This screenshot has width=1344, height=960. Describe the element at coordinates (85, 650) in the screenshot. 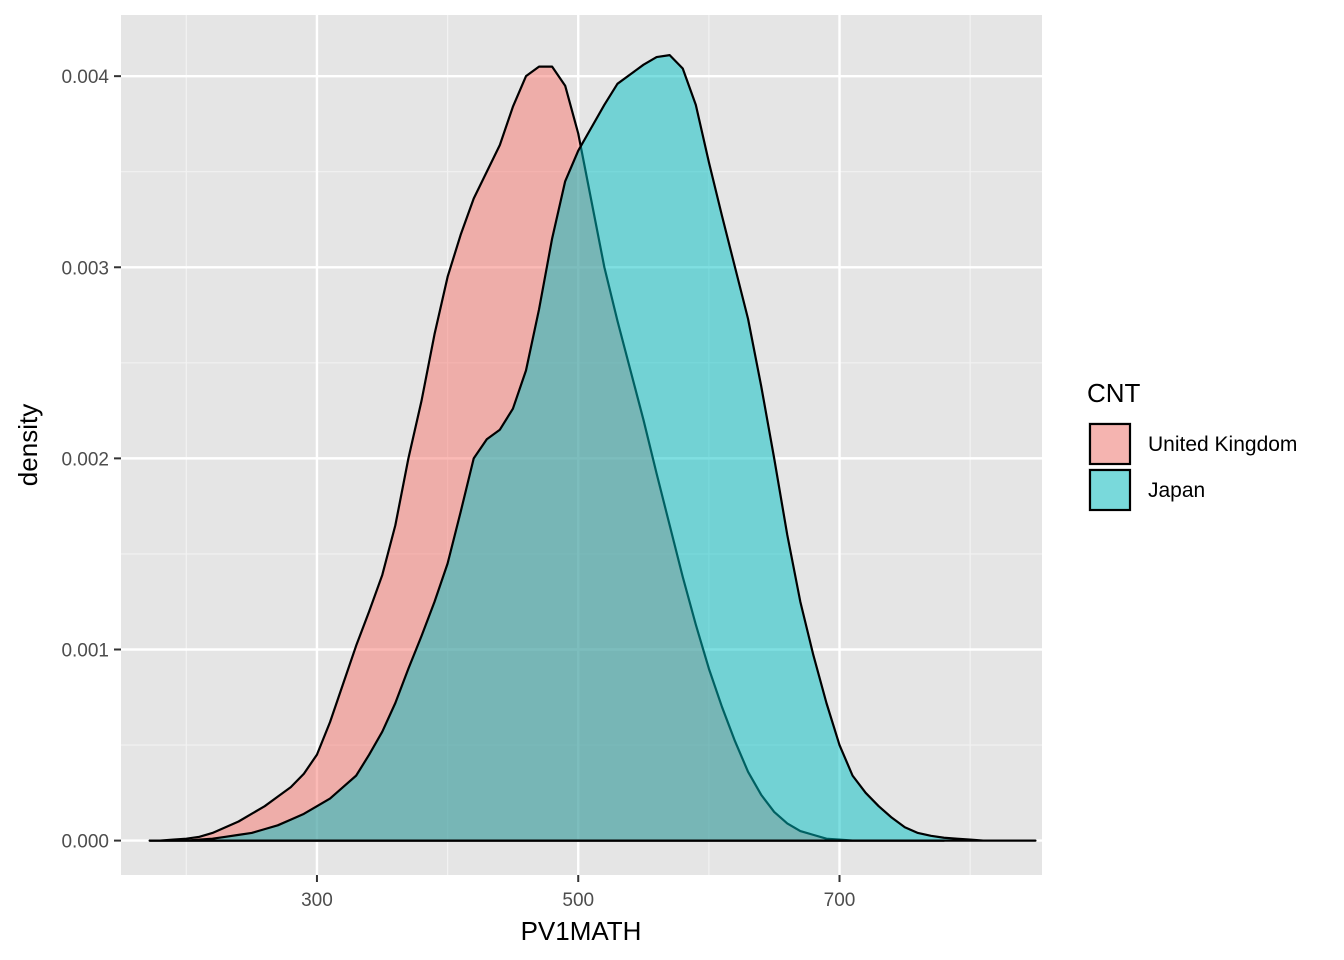

I see `y-tick-label: 0.001` at that location.